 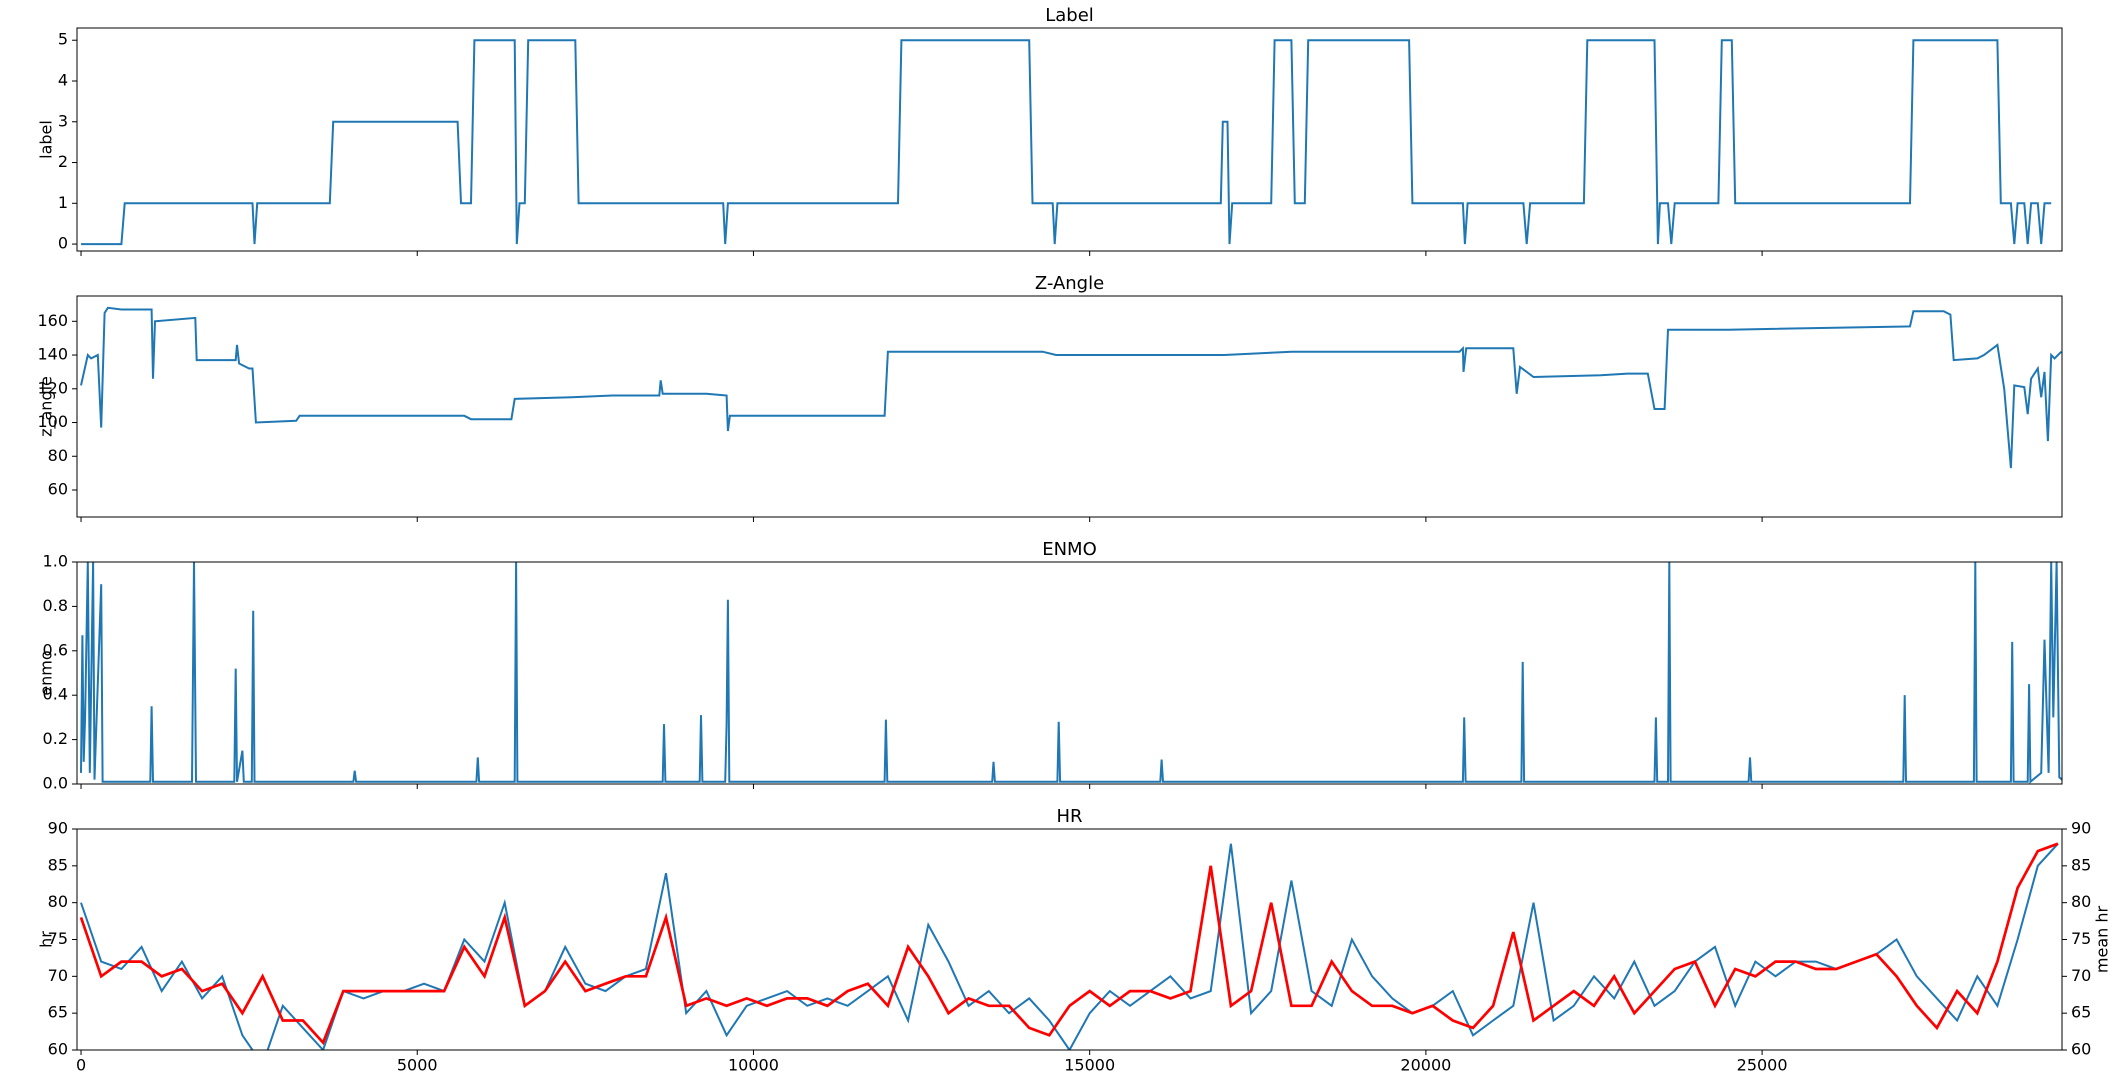 I want to click on y-tick-label: 120, so click(x=52, y=387).